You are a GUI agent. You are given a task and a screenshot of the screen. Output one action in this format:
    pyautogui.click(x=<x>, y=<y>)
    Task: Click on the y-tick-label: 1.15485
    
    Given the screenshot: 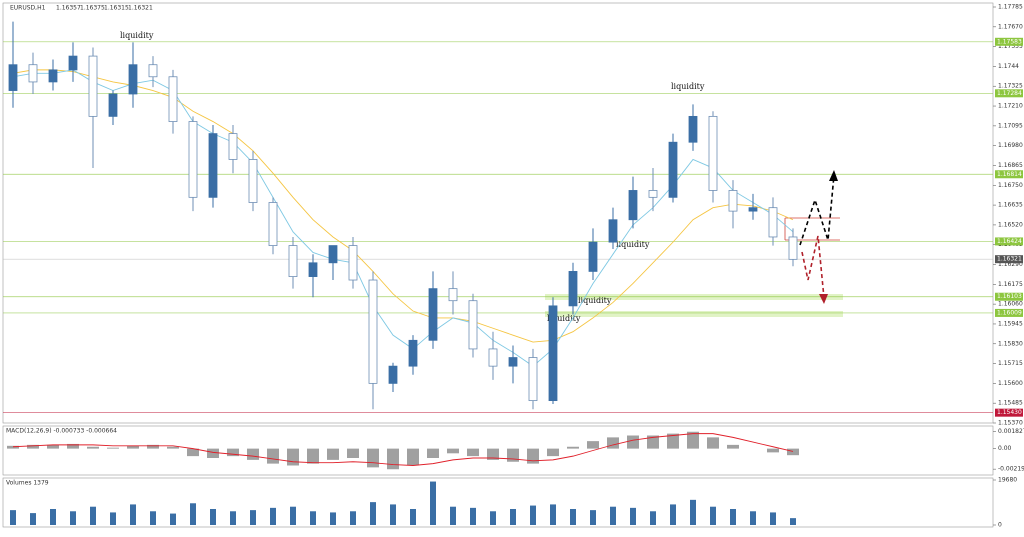 What is the action you would take?
    pyautogui.click(x=1010, y=403)
    